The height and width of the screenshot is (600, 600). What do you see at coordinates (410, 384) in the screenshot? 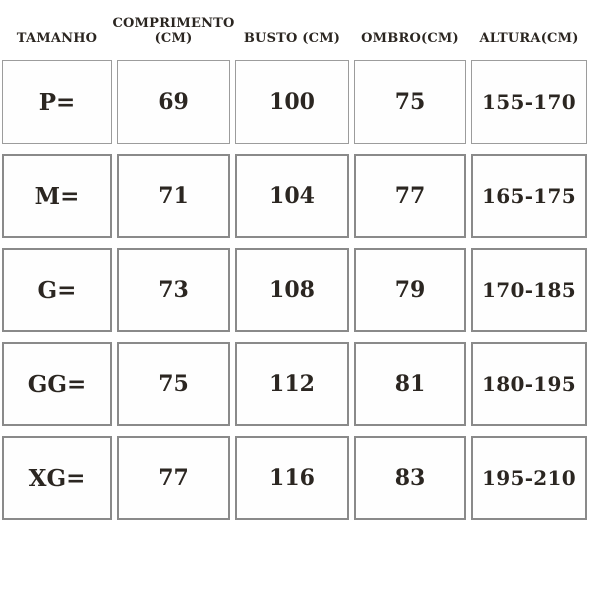
I see `table-cell: 81` at bounding box center [410, 384].